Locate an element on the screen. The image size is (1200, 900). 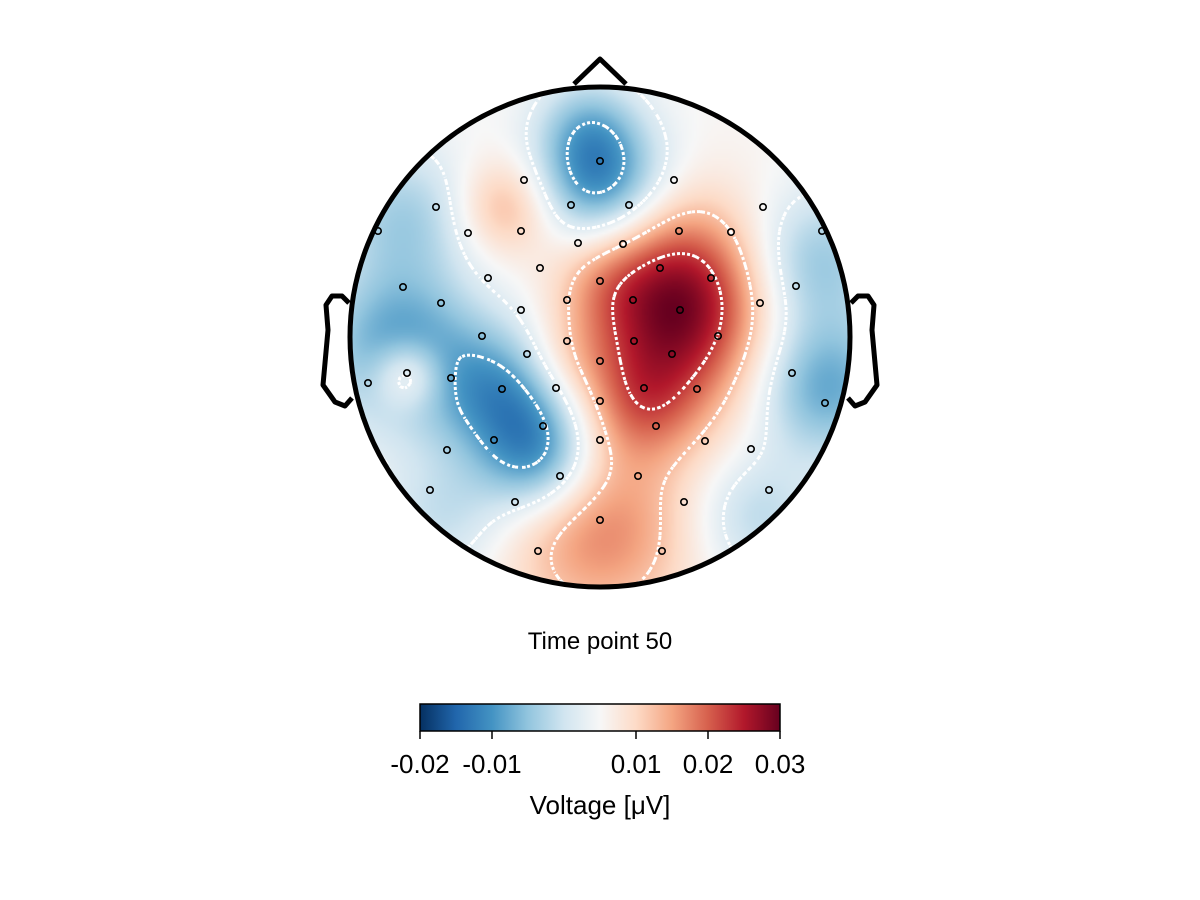
nose is located at coordinates (600, 71).